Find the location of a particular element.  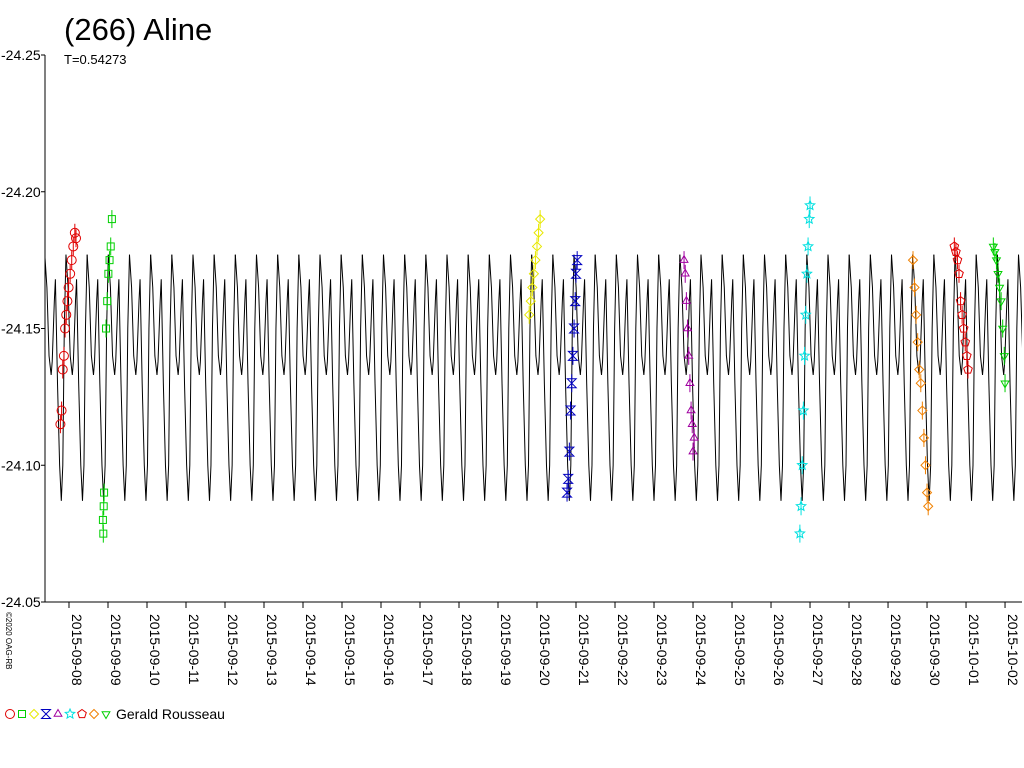

x-tick-label: 2015-09-12 is located at coordinates (233, 650).